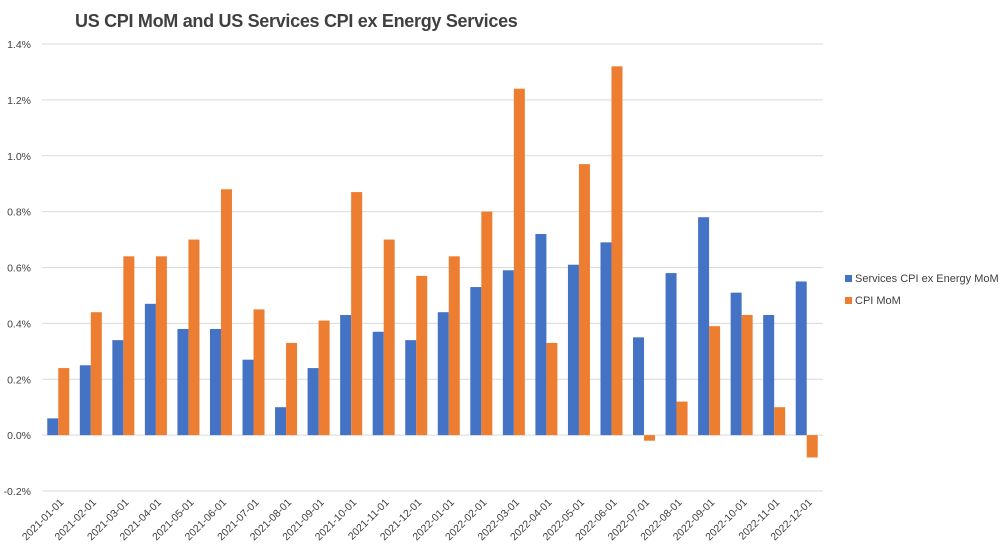 The width and height of the screenshot is (1003, 553). What do you see at coordinates (19, 436) in the screenshot?
I see `y-tick-label: 0.0%` at bounding box center [19, 436].